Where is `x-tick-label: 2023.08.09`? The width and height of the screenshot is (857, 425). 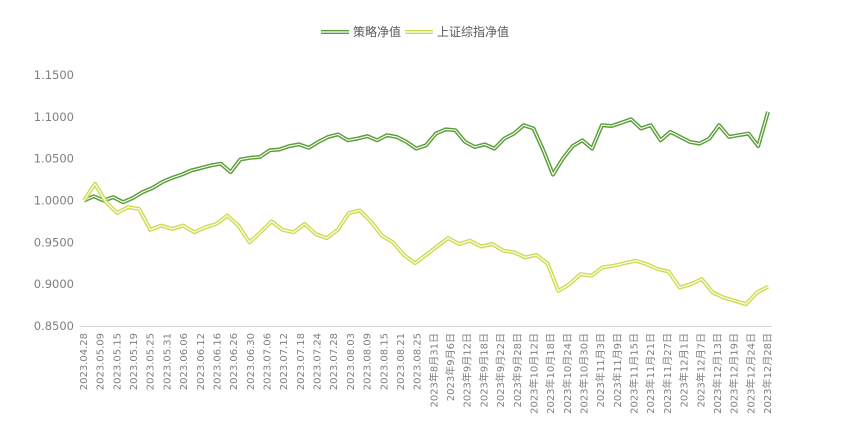 x-tick-label: 2023.08.09 is located at coordinates (368, 361).